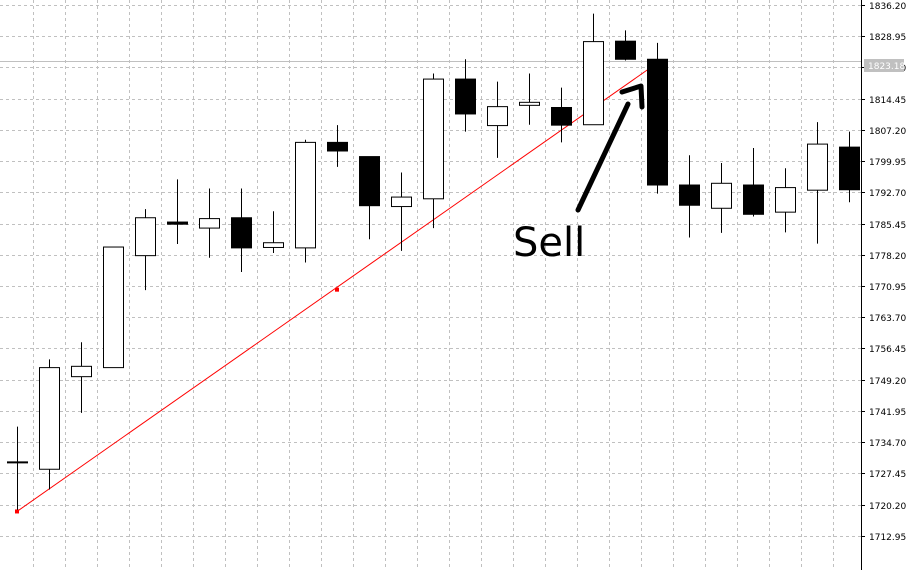 This screenshot has width=916, height=570. I want to click on sell-annotation: Sell, so click(579, 174).